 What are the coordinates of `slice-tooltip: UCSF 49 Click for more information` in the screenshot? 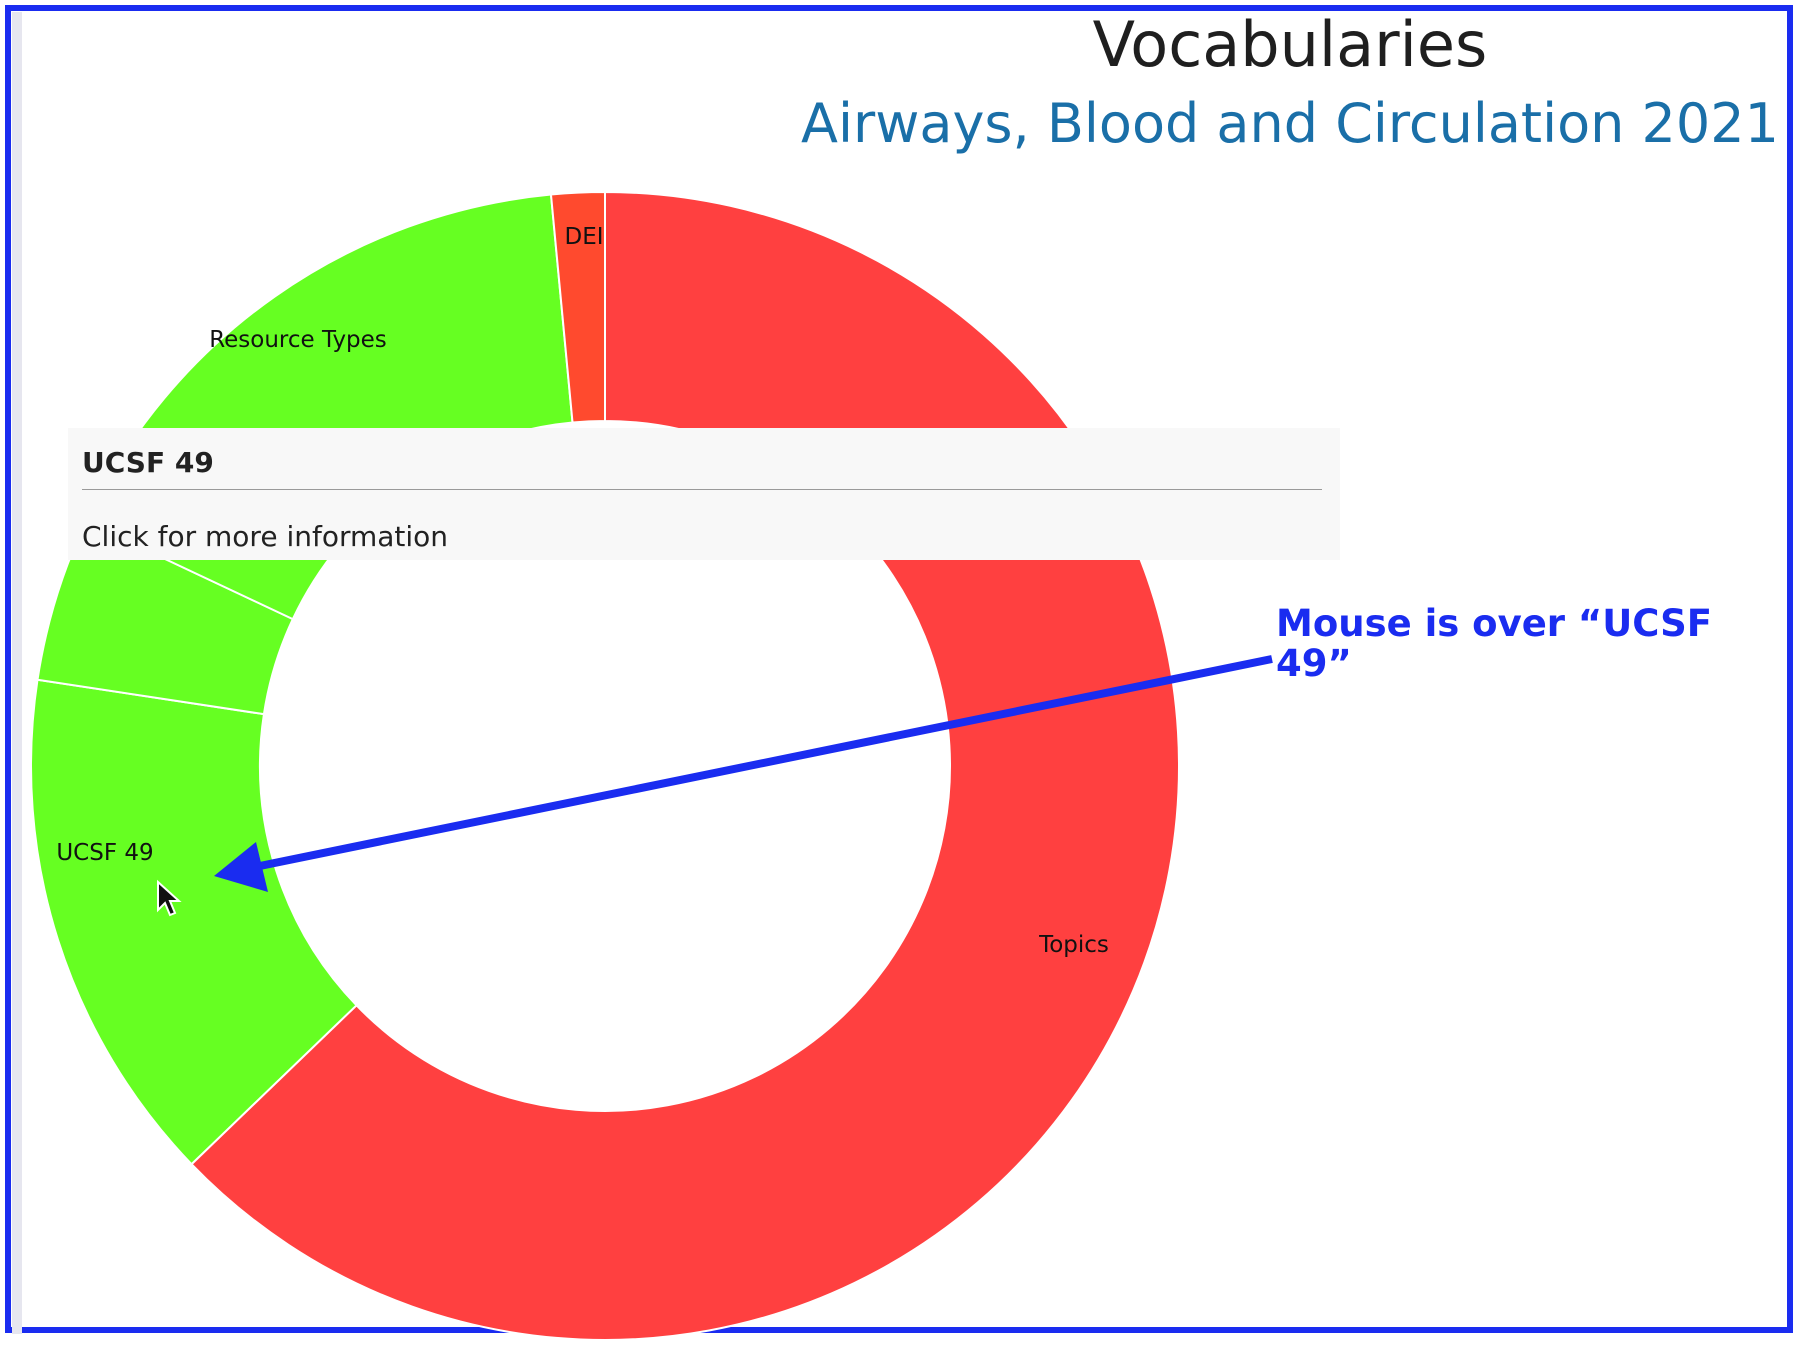 It's located at (704, 494).